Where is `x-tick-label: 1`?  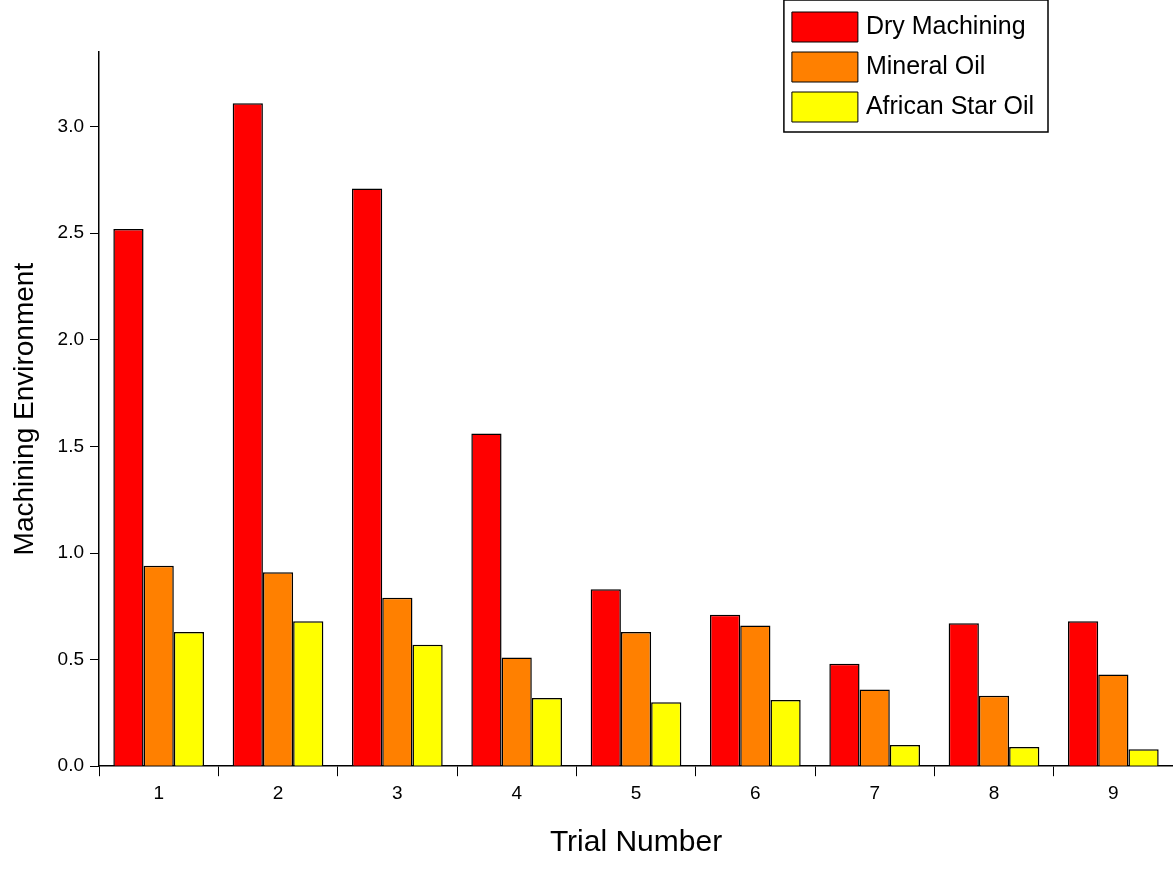
x-tick-label: 1 is located at coordinates (158, 792).